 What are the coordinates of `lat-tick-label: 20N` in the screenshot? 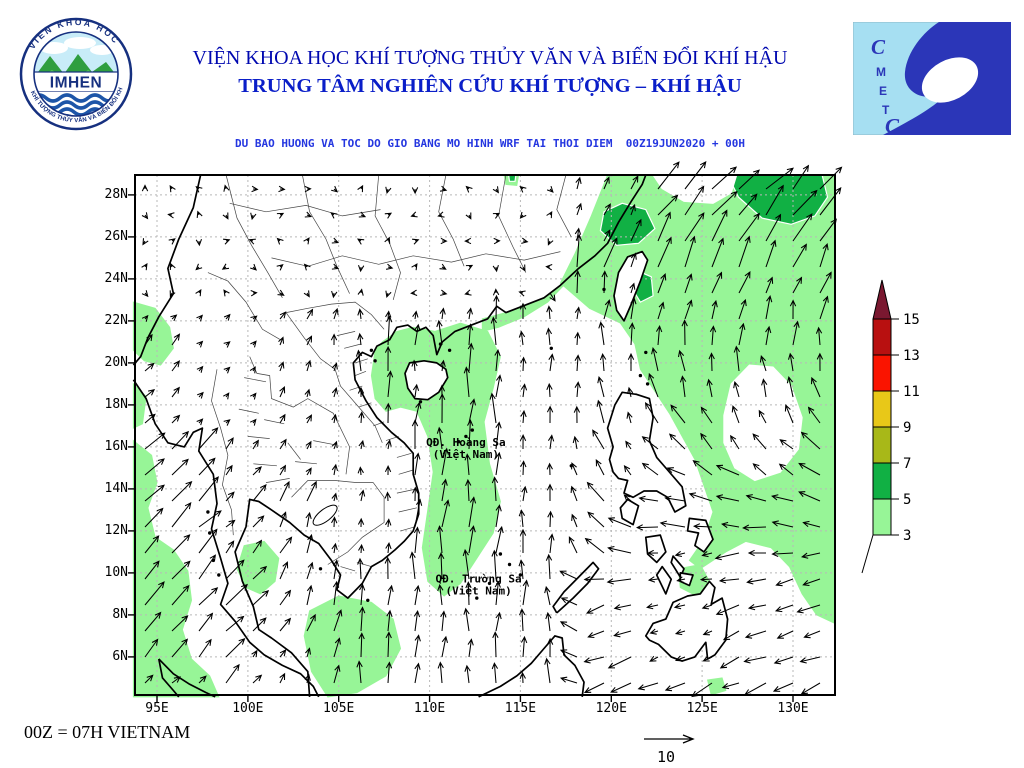 It's located at (116, 362).